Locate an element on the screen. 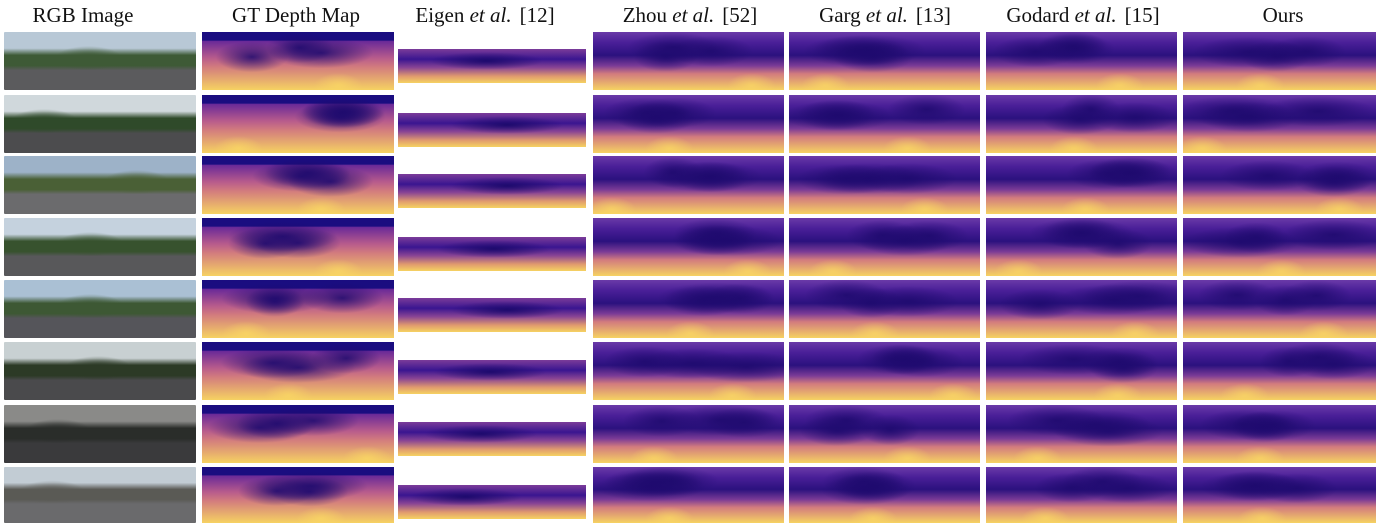 The width and height of the screenshot is (1382, 532). header-method-name: RGB Image is located at coordinates (83, 15).